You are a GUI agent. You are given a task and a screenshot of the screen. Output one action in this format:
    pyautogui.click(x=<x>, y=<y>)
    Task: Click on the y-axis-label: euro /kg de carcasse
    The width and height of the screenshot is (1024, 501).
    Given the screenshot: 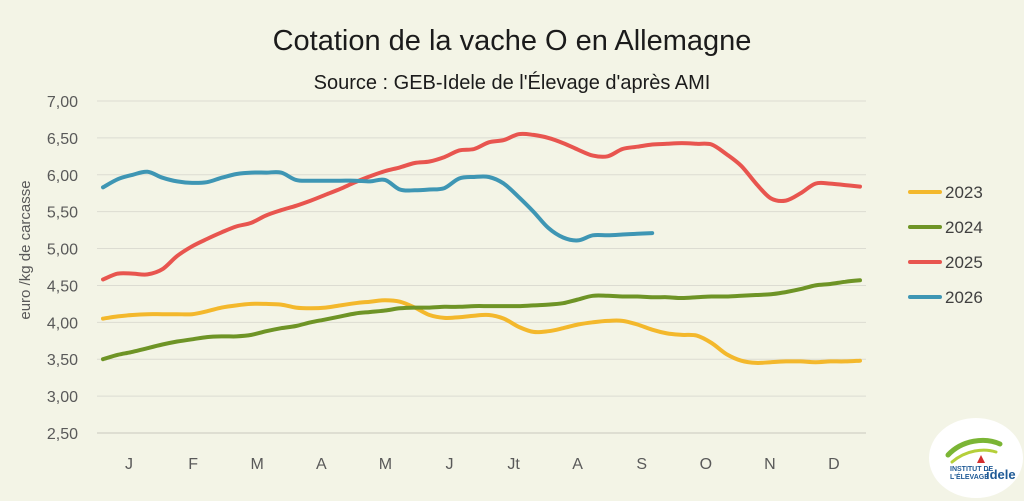 What is the action you would take?
    pyautogui.click(x=25, y=249)
    